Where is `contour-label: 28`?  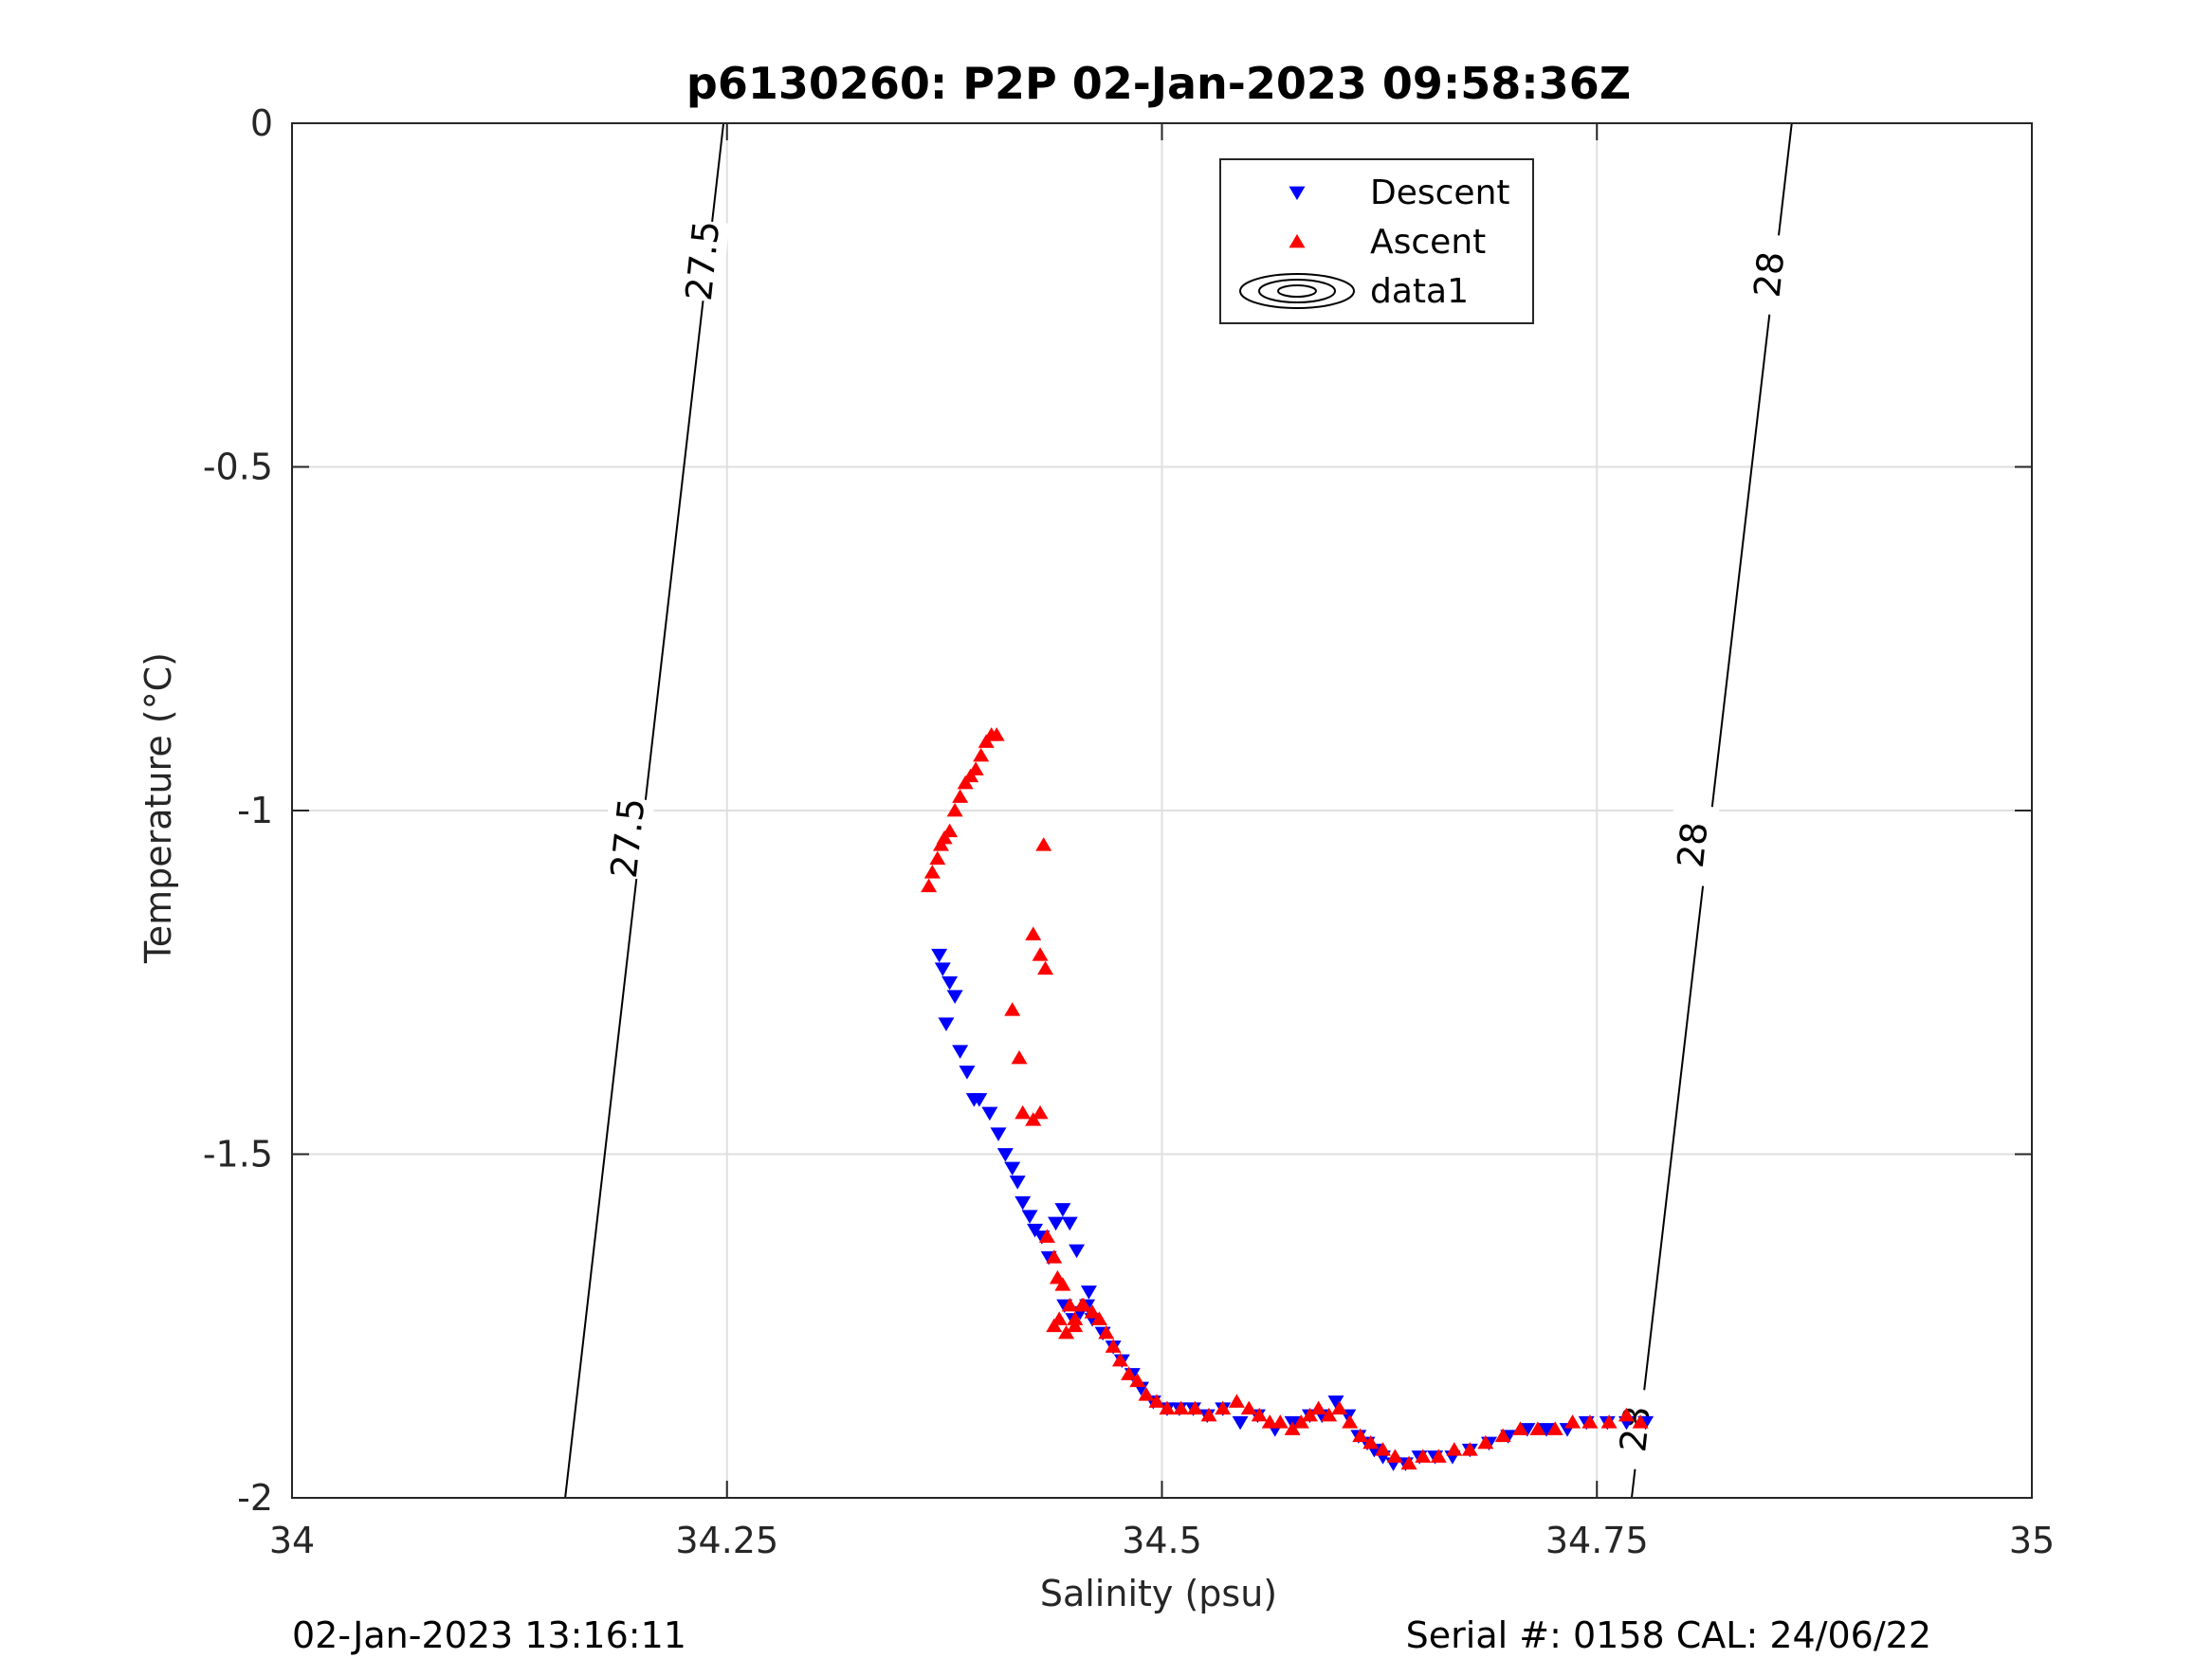 contour-label: 28 is located at coordinates (1693, 845).